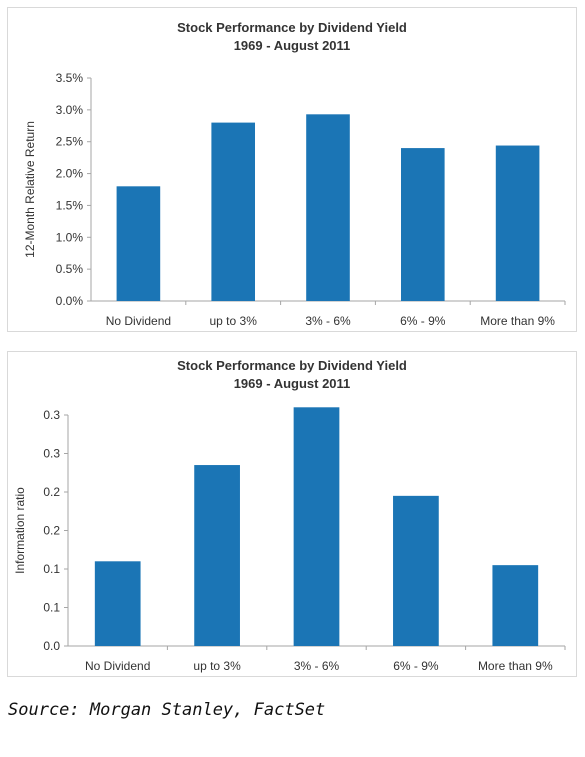  Describe the element at coordinates (70, 78) in the screenshot. I see `y-tick-label: 3.5%` at that location.